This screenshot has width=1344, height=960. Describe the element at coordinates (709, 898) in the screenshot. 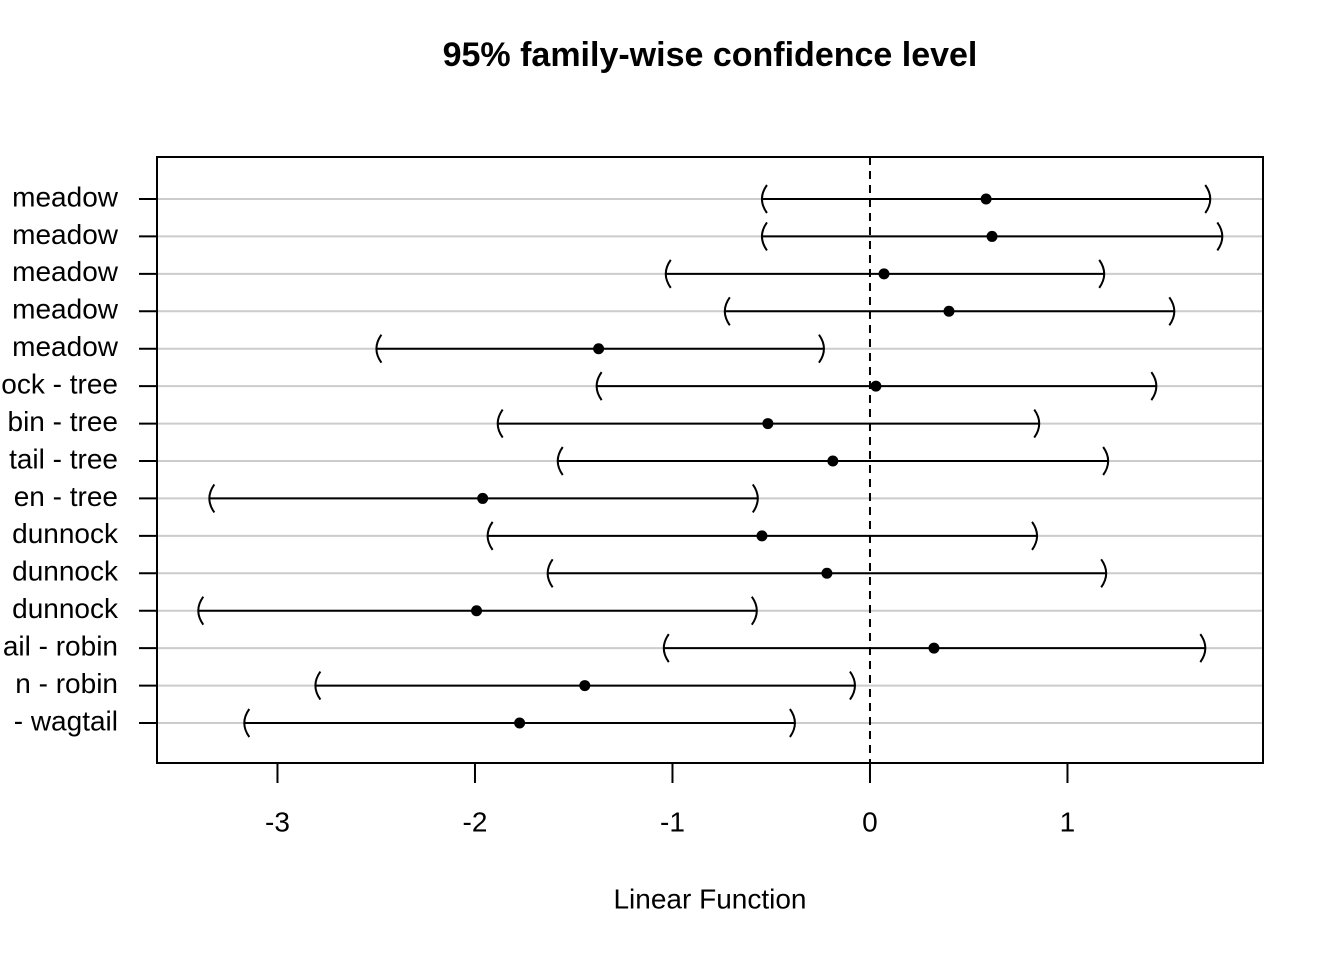

I see `x-axis-label: Linear Function` at that location.